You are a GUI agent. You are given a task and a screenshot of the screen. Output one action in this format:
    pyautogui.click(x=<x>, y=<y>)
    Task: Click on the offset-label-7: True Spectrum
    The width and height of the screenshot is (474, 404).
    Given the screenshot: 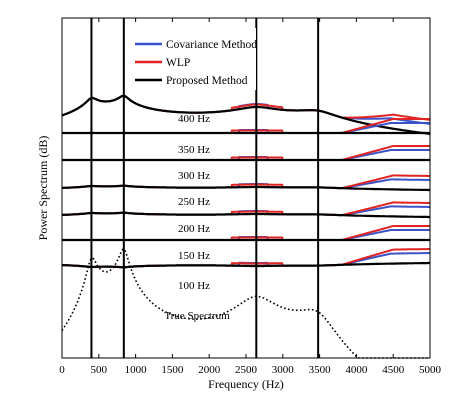 What is the action you would take?
    pyautogui.click(x=197, y=316)
    